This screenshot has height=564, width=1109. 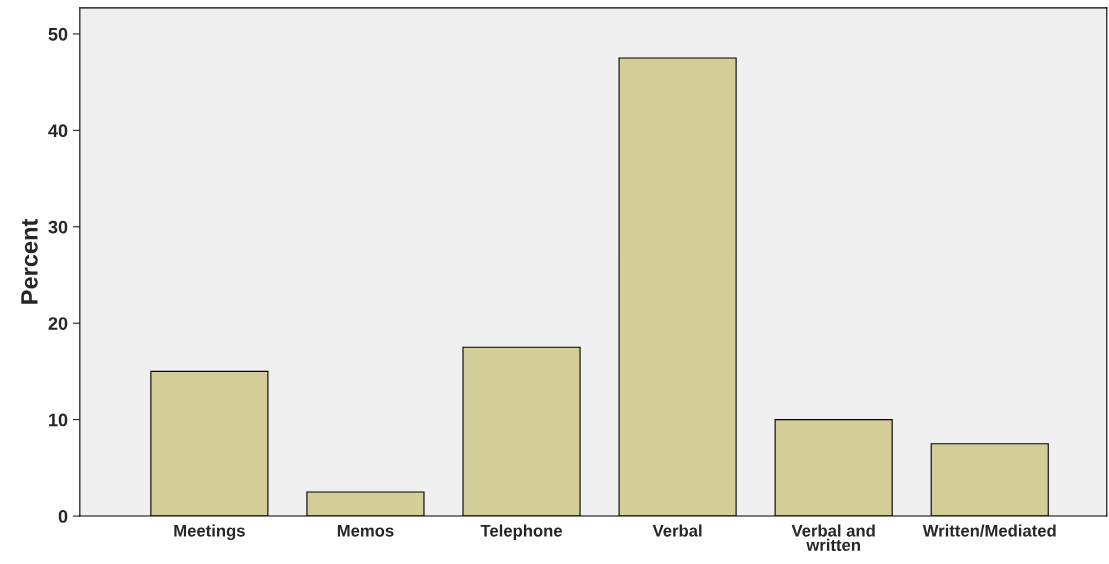 I want to click on y-tick-label: 30, so click(x=58, y=227).